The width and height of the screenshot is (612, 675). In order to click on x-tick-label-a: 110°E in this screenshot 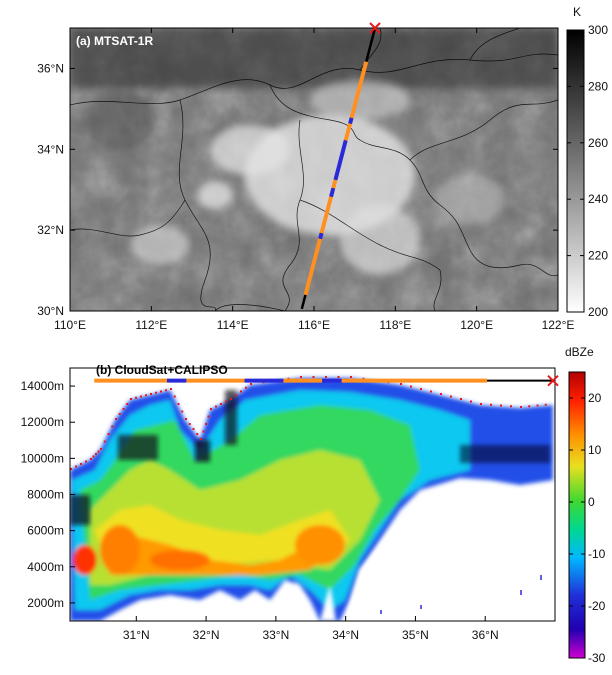, I will do `click(70, 325)`.